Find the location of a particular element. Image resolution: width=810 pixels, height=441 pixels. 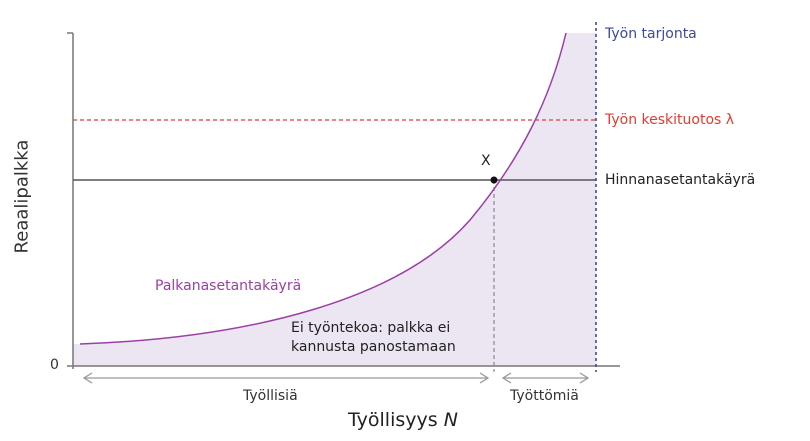

employed-label: Työllisiä is located at coordinates (270, 396).